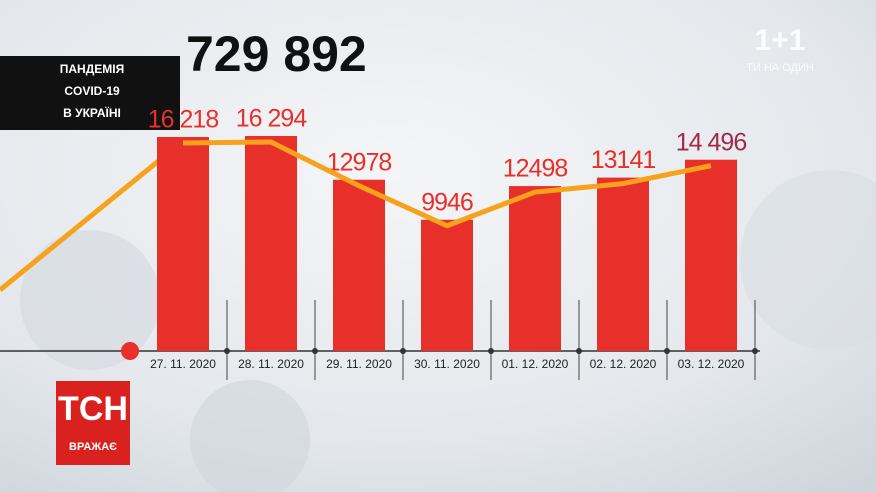  Describe the element at coordinates (92, 69) in the screenshot. I see `subtitle: ПАНДЕМІЯ` at that location.